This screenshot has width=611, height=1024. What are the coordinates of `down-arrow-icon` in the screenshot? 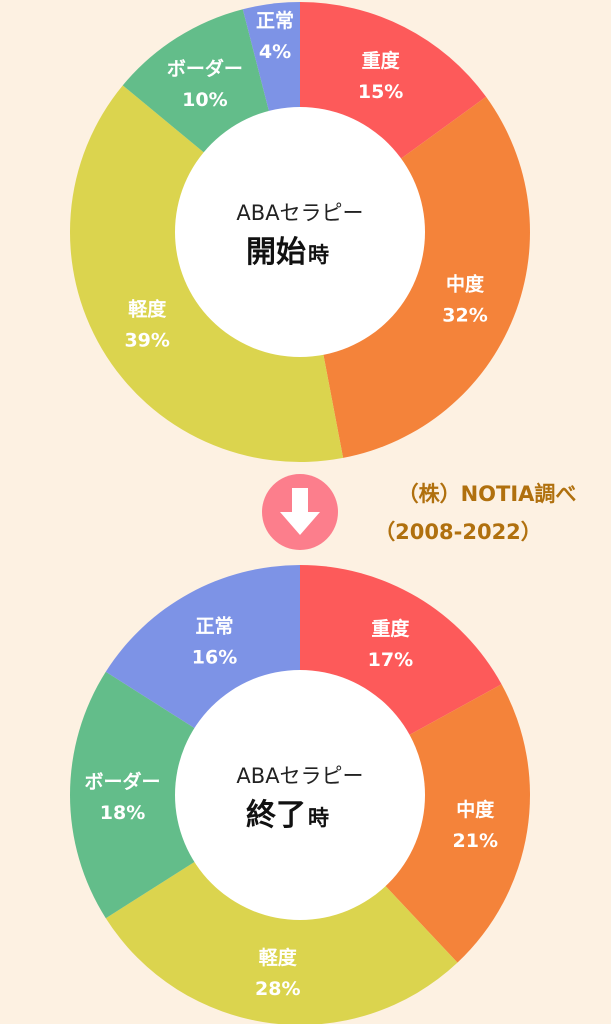 It's located at (300, 512).